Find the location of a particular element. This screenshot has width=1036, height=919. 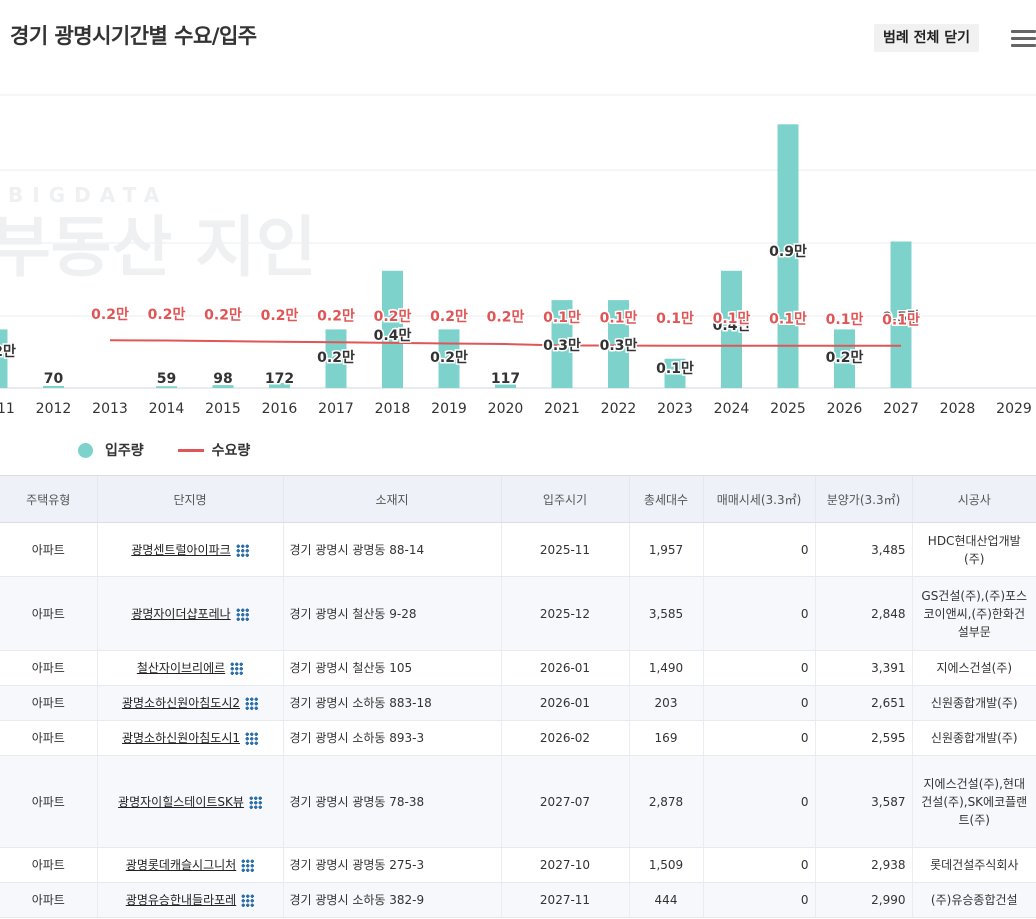

builder-cell: (주)유승종합건설 is located at coordinates (973, 900).